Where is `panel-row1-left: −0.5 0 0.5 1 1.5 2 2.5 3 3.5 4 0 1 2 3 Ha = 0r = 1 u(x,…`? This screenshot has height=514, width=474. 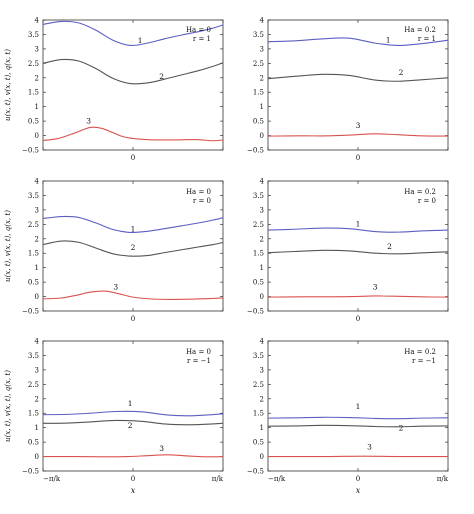
panel-row1-left: −0.5 0 0.5 1 1.5 2 2.5 3 3.5 4 0 1 2 3 Ha = 0r = 1 u(x,… is located at coordinates (114, 89).